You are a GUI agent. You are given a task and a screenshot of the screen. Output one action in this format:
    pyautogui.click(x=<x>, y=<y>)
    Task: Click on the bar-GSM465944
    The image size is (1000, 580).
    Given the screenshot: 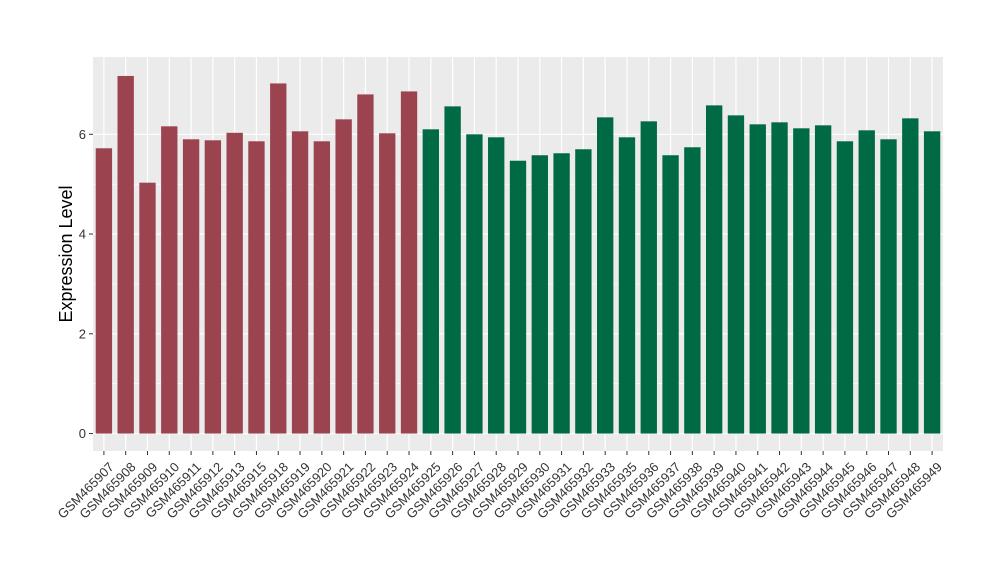 What is the action you would take?
    pyautogui.click(x=823, y=279)
    